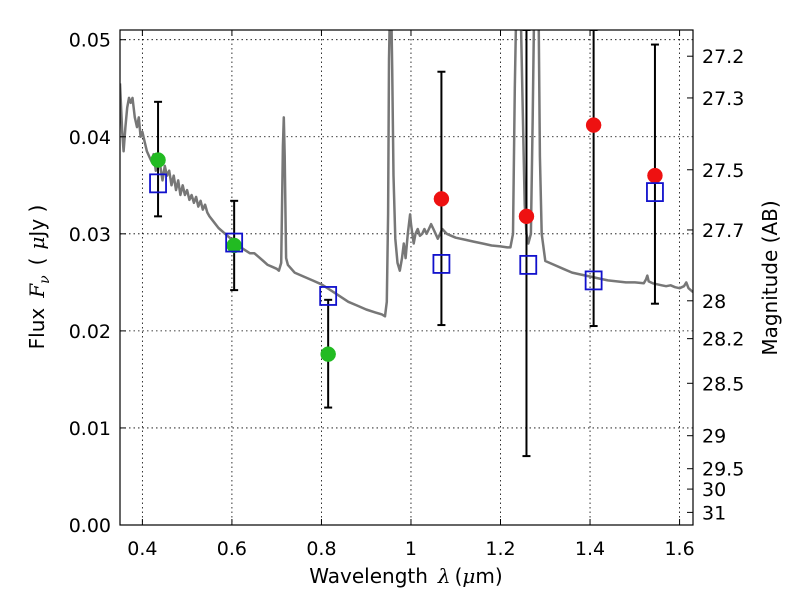  I want to click on y2-tick-label: 31, so click(714, 513).